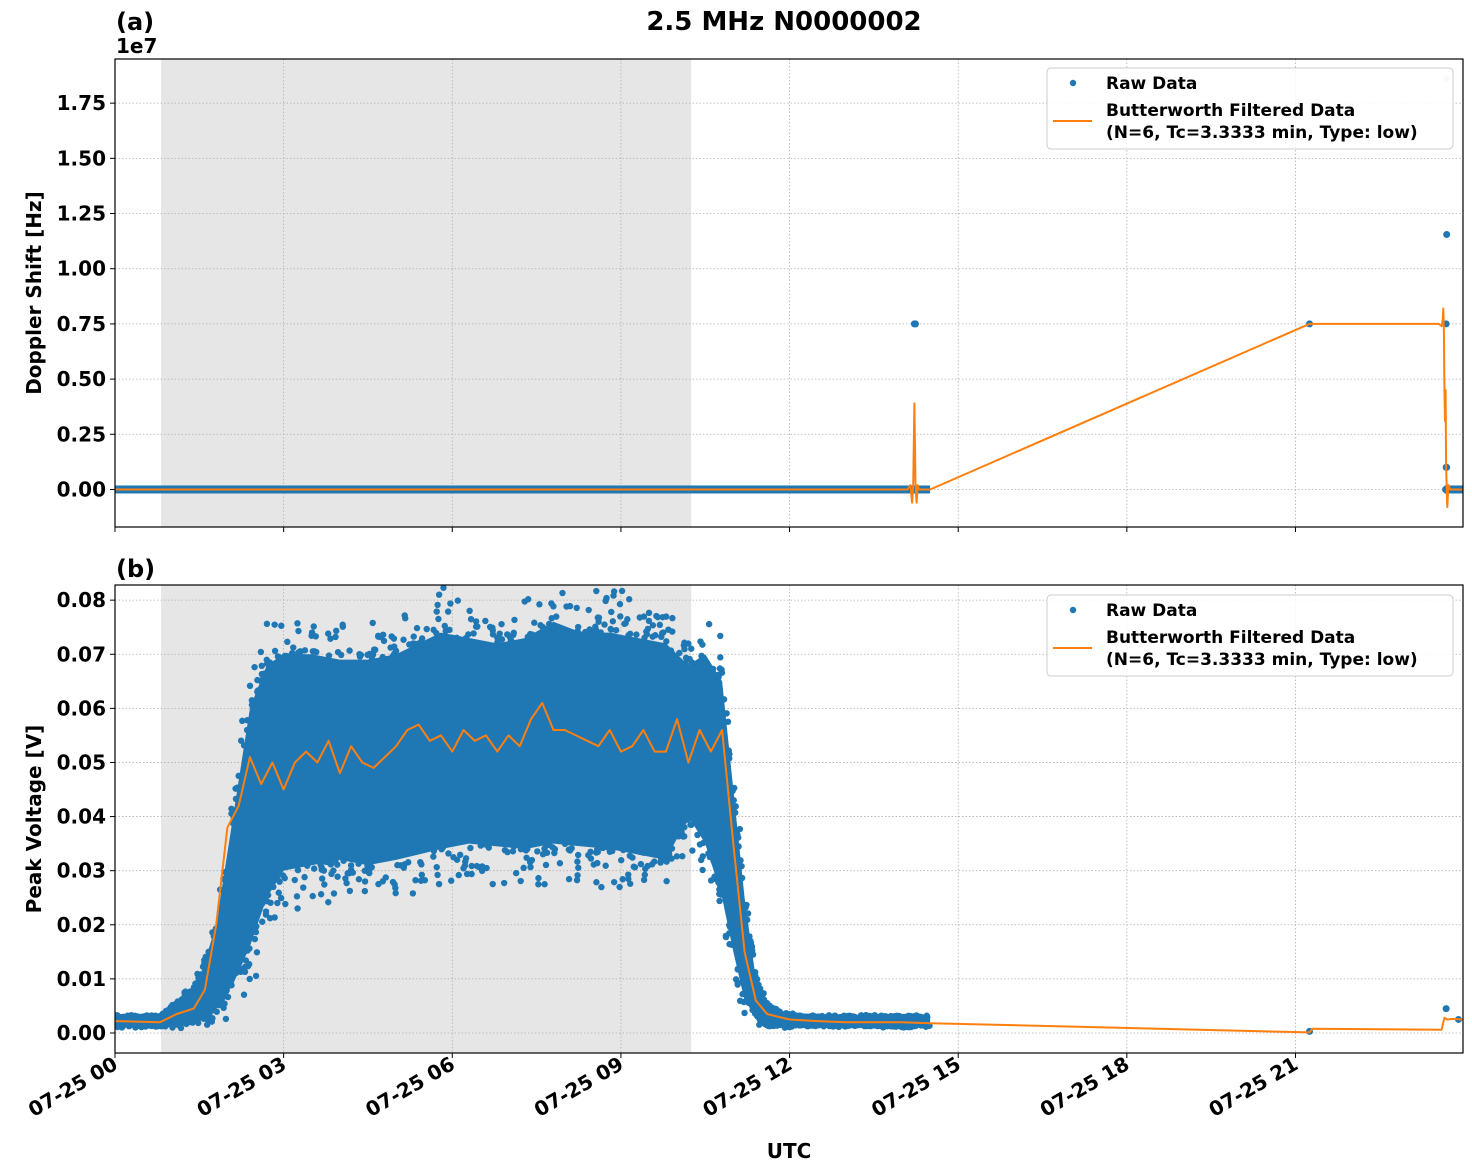 Image resolution: width=1472 pixels, height=1172 pixels. I want to click on panel-b-ylabel: Peak Voltage [V], so click(34, 819).